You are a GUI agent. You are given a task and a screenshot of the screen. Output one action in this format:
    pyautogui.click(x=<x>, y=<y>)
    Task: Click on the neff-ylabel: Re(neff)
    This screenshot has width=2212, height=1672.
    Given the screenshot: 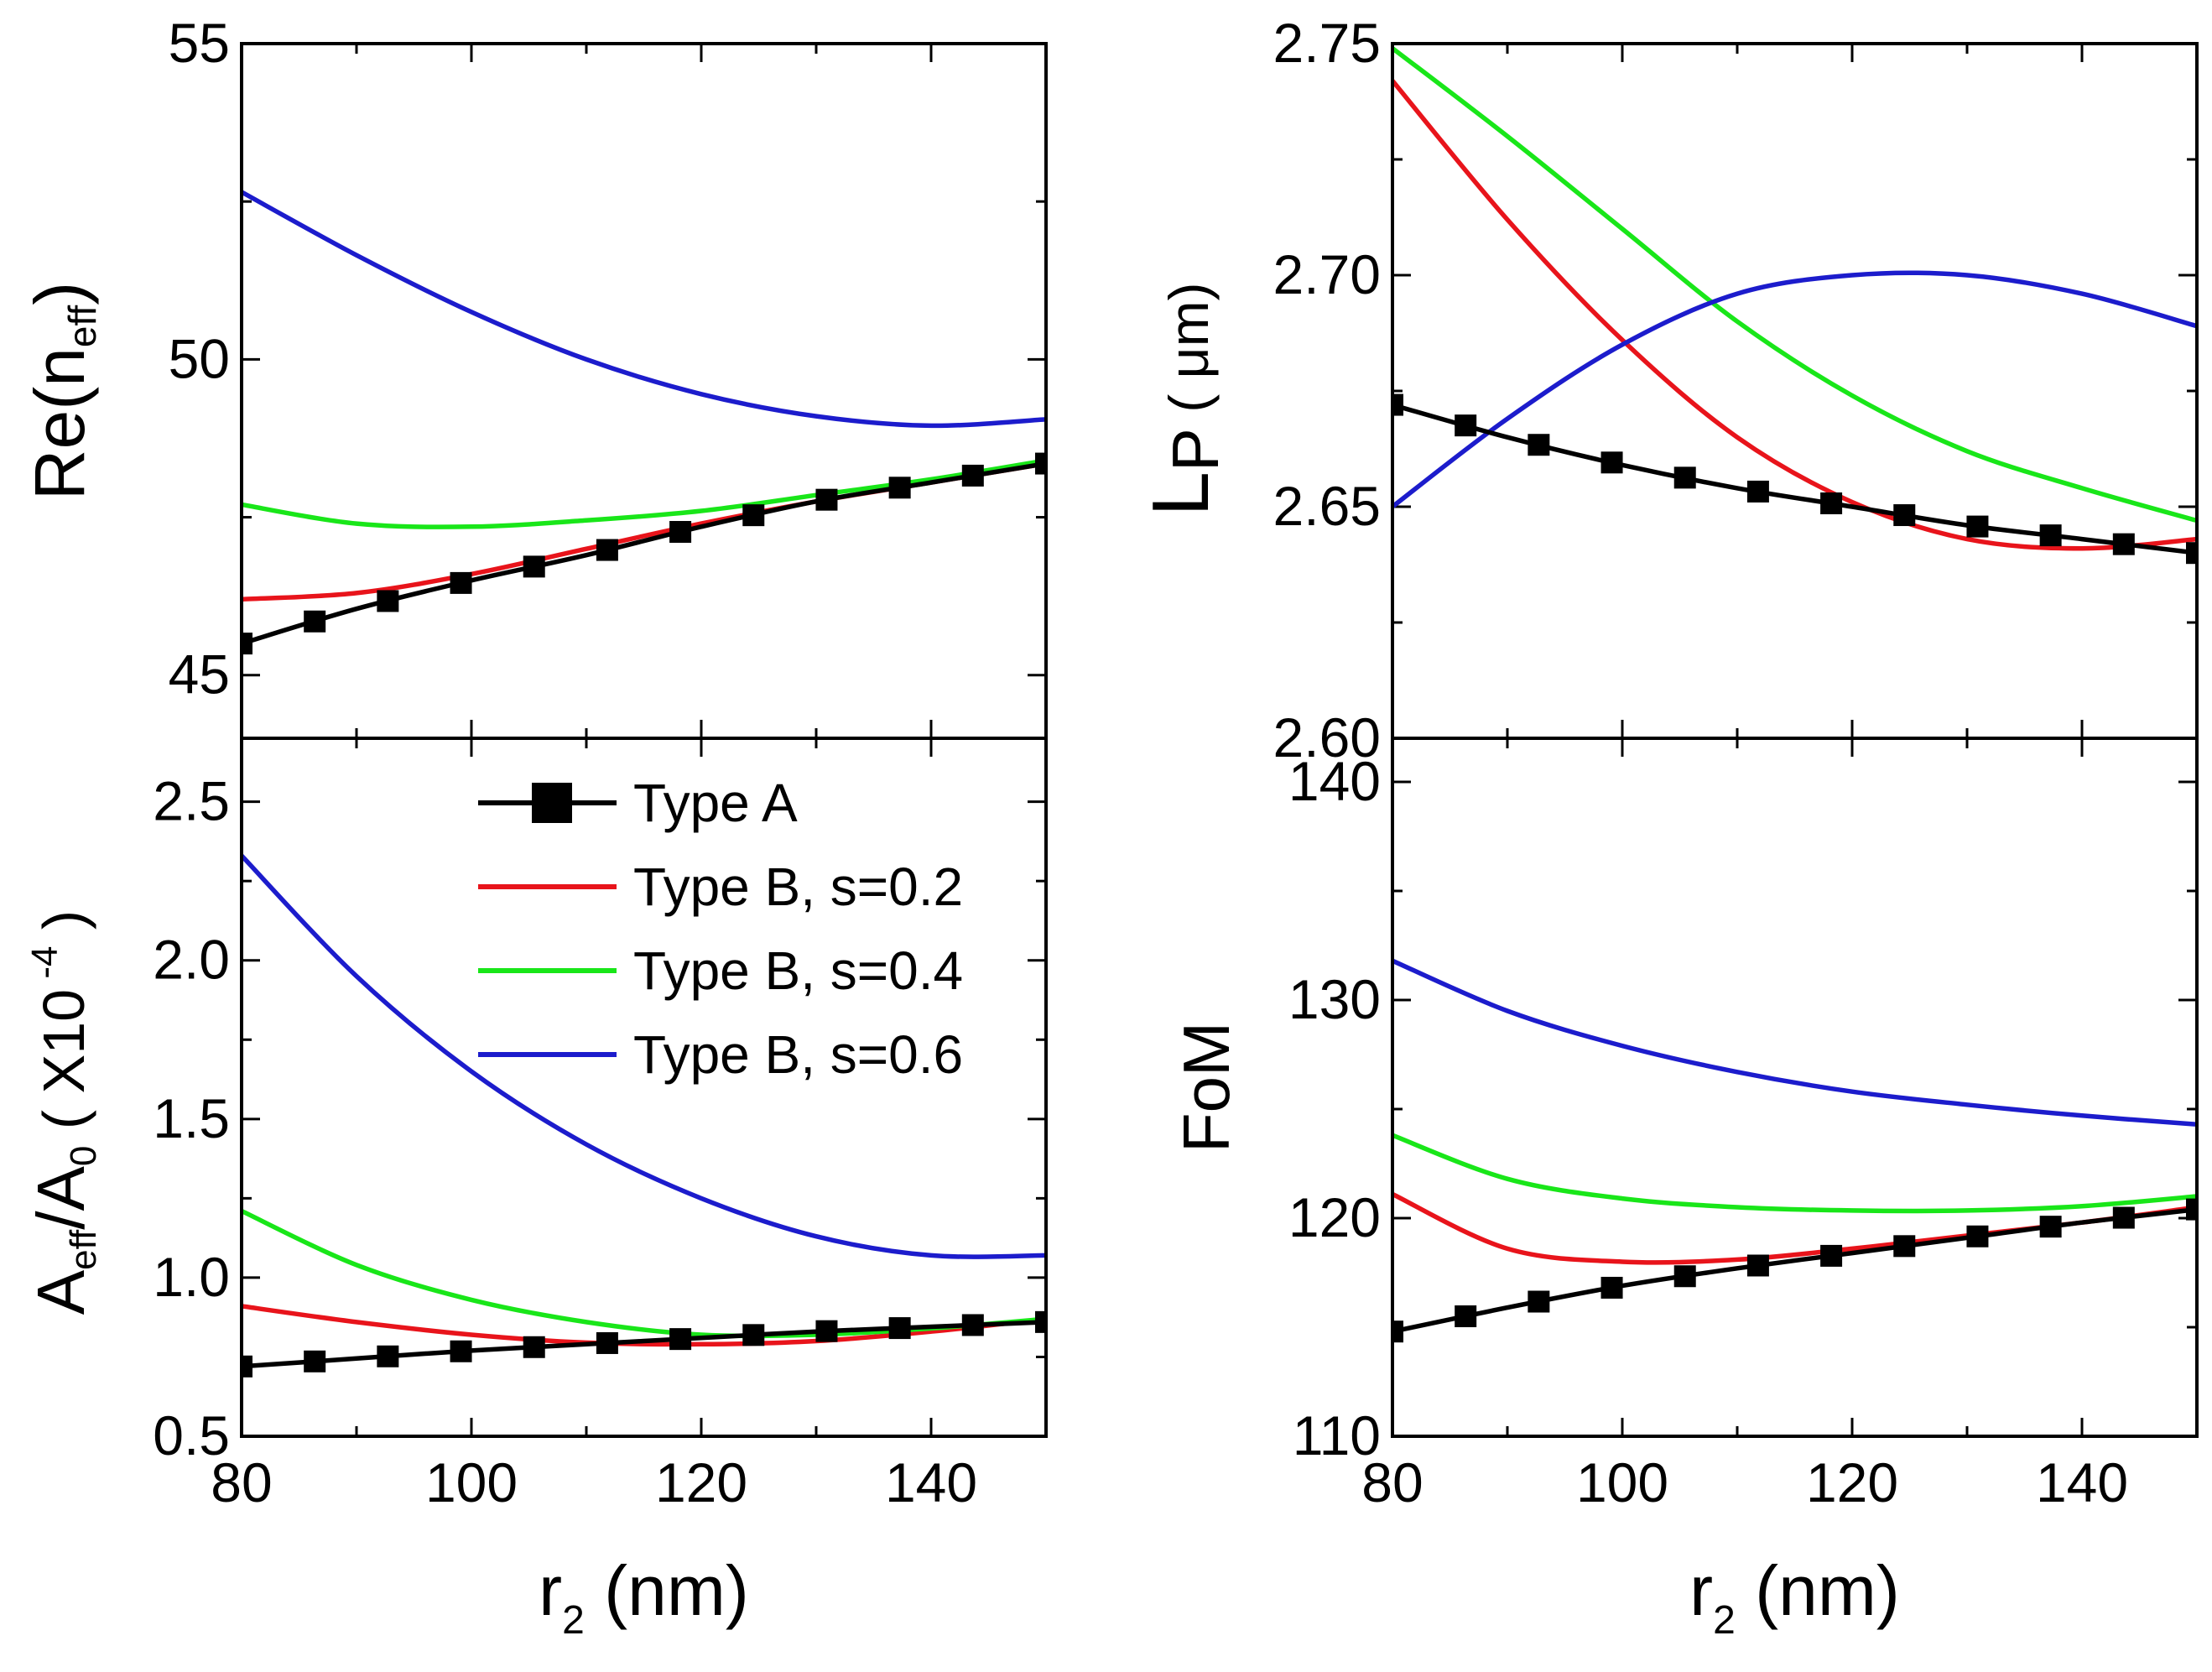 What is the action you would take?
    pyautogui.click(x=62, y=391)
    